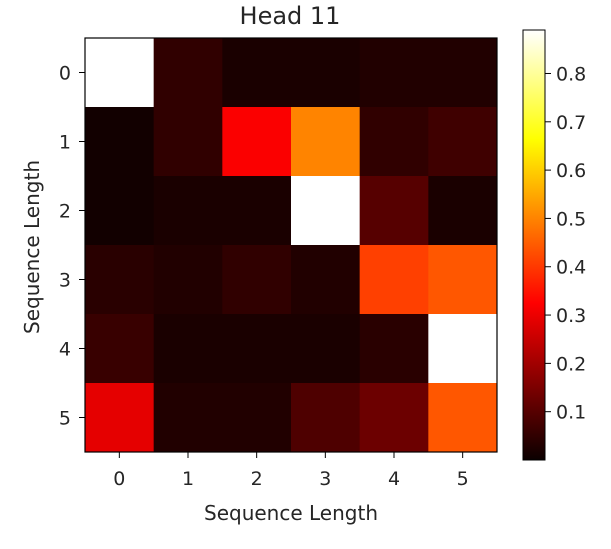 The width and height of the screenshot is (611, 549). What do you see at coordinates (72, 246) in the screenshot?
I see `y-axis-ticks: 0 1 2 3 4 5` at bounding box center [72, 246].